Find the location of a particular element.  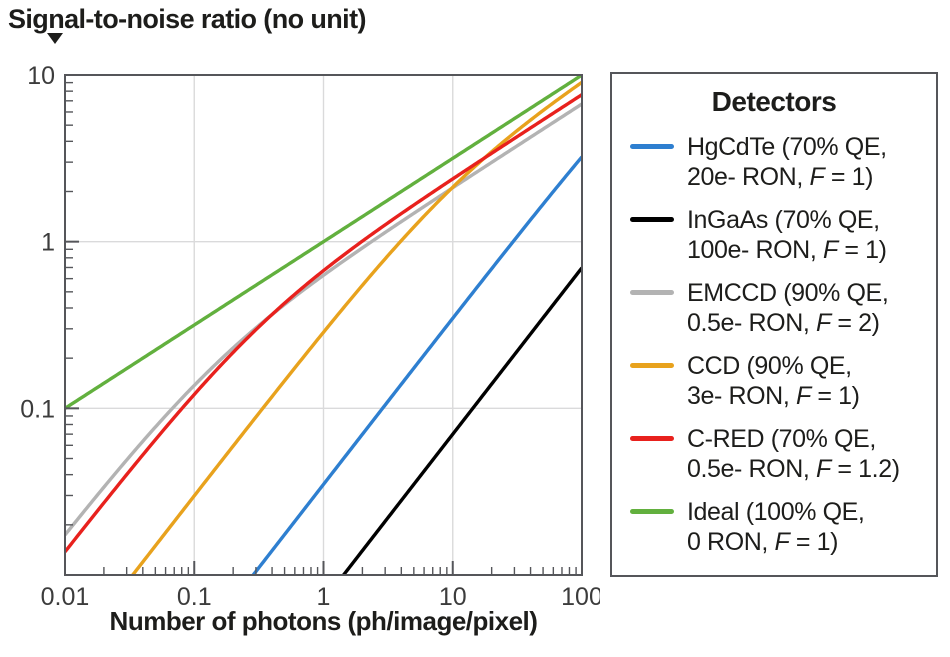

legend-item-emccd: EMCCD (90% QE, 0.5e- RON, F = 2) is located at coordinates (783, 308).